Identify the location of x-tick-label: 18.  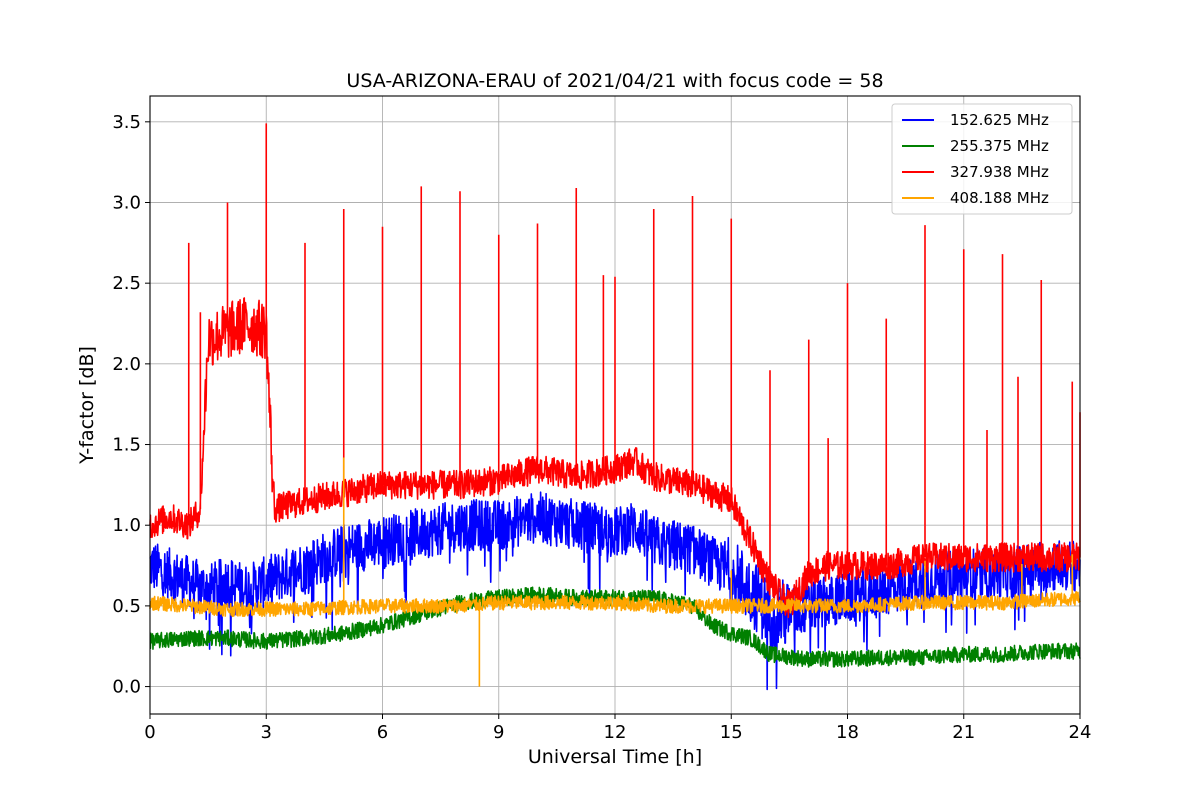
(847, 732).